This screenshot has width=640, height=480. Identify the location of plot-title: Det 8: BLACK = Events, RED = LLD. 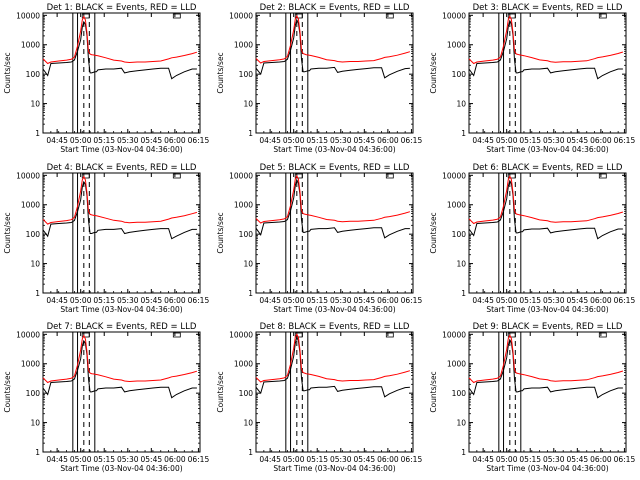
(335, 327).